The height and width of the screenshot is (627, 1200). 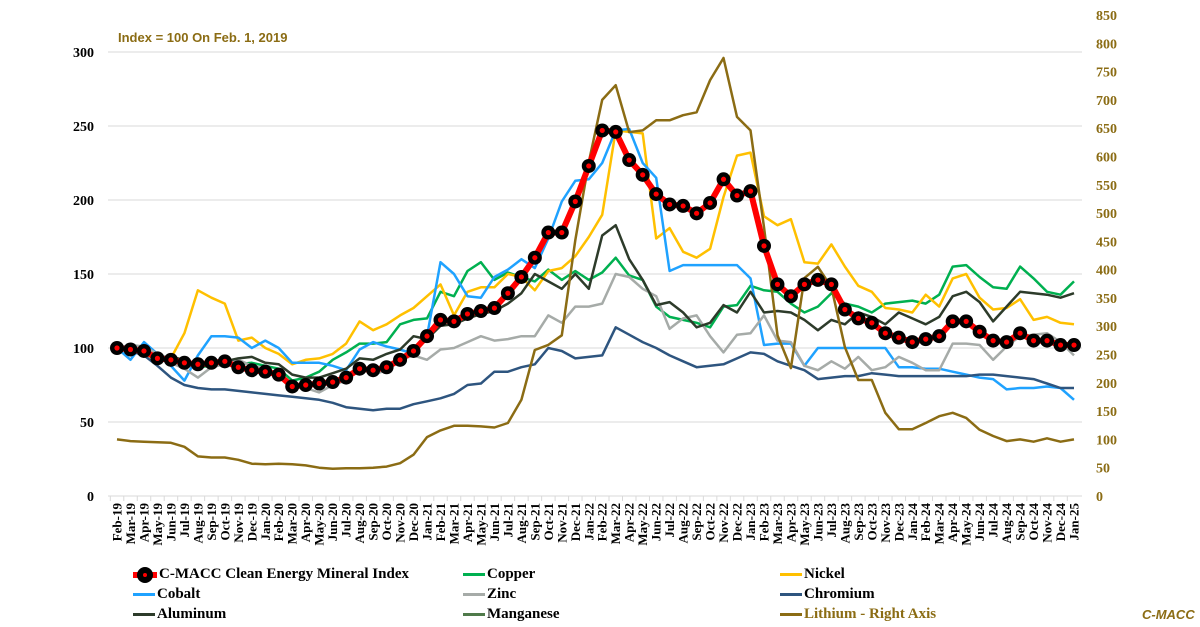 What do you see at coordinates (1106, 356) in the screenshot?
I see `right-tick-label: 250` at bounding box center [1106, 356].